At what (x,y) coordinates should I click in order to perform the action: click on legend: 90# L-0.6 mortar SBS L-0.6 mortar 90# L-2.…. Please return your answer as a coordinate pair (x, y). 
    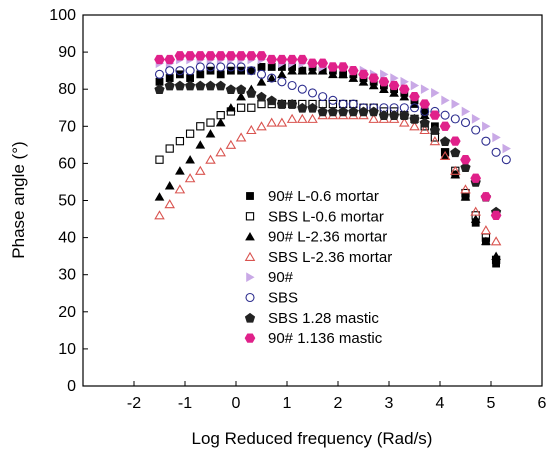
    Looking at the image, I should click on (318, 267).